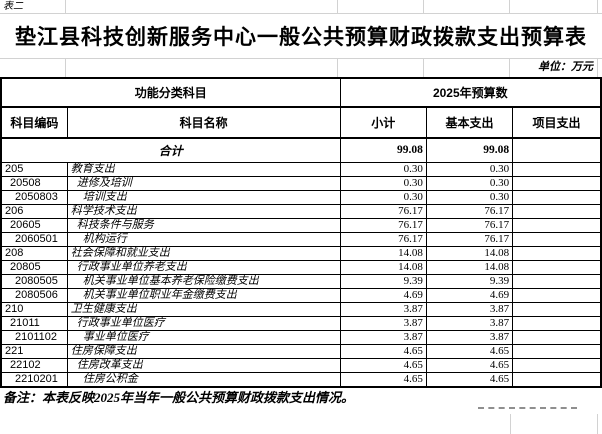 The height and width of the screenshot is (434, 602). I want to click on total-project, so click(557, 150).